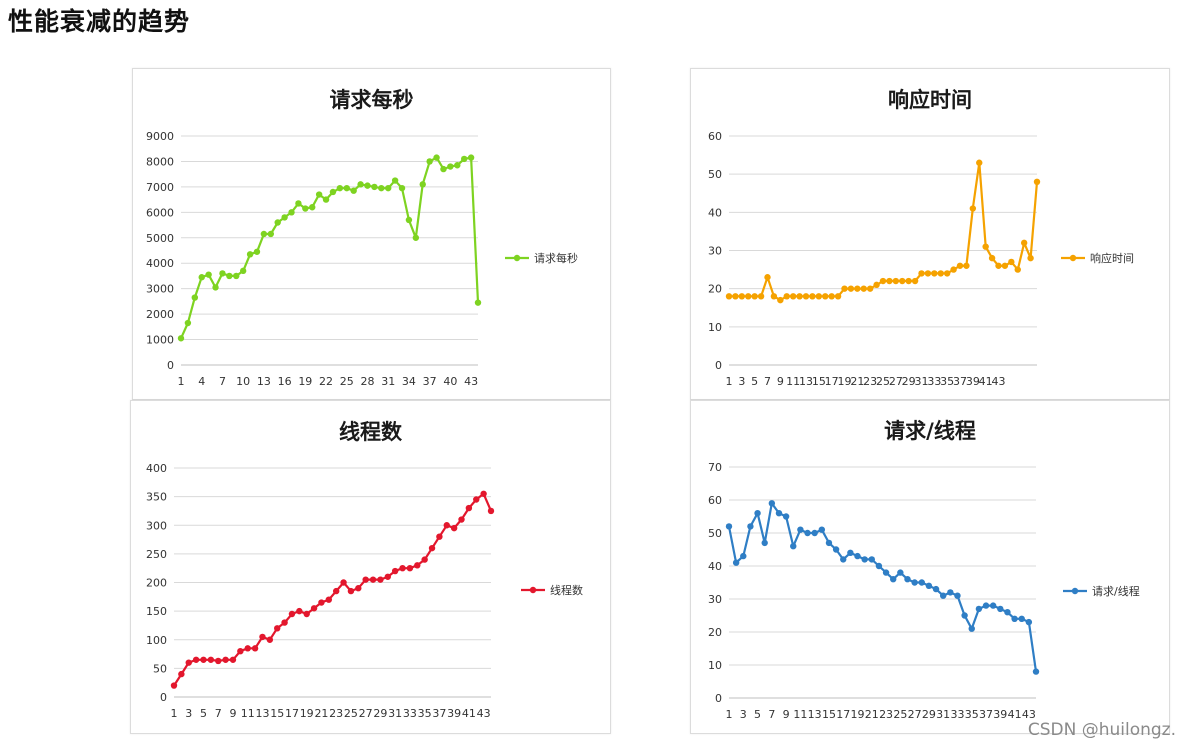 This screenshot has height=746, width=1184. Describe the element at coordinates (329, 247) in the screenshot. I see `series-line` at that location.